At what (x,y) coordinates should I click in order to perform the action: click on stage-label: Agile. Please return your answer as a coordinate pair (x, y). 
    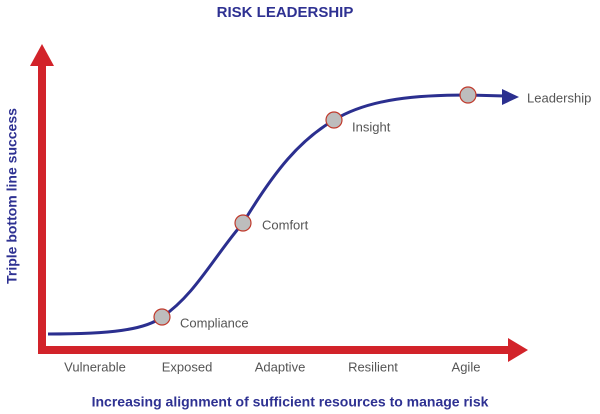
    Looking at the image, I should click on (466, 366).